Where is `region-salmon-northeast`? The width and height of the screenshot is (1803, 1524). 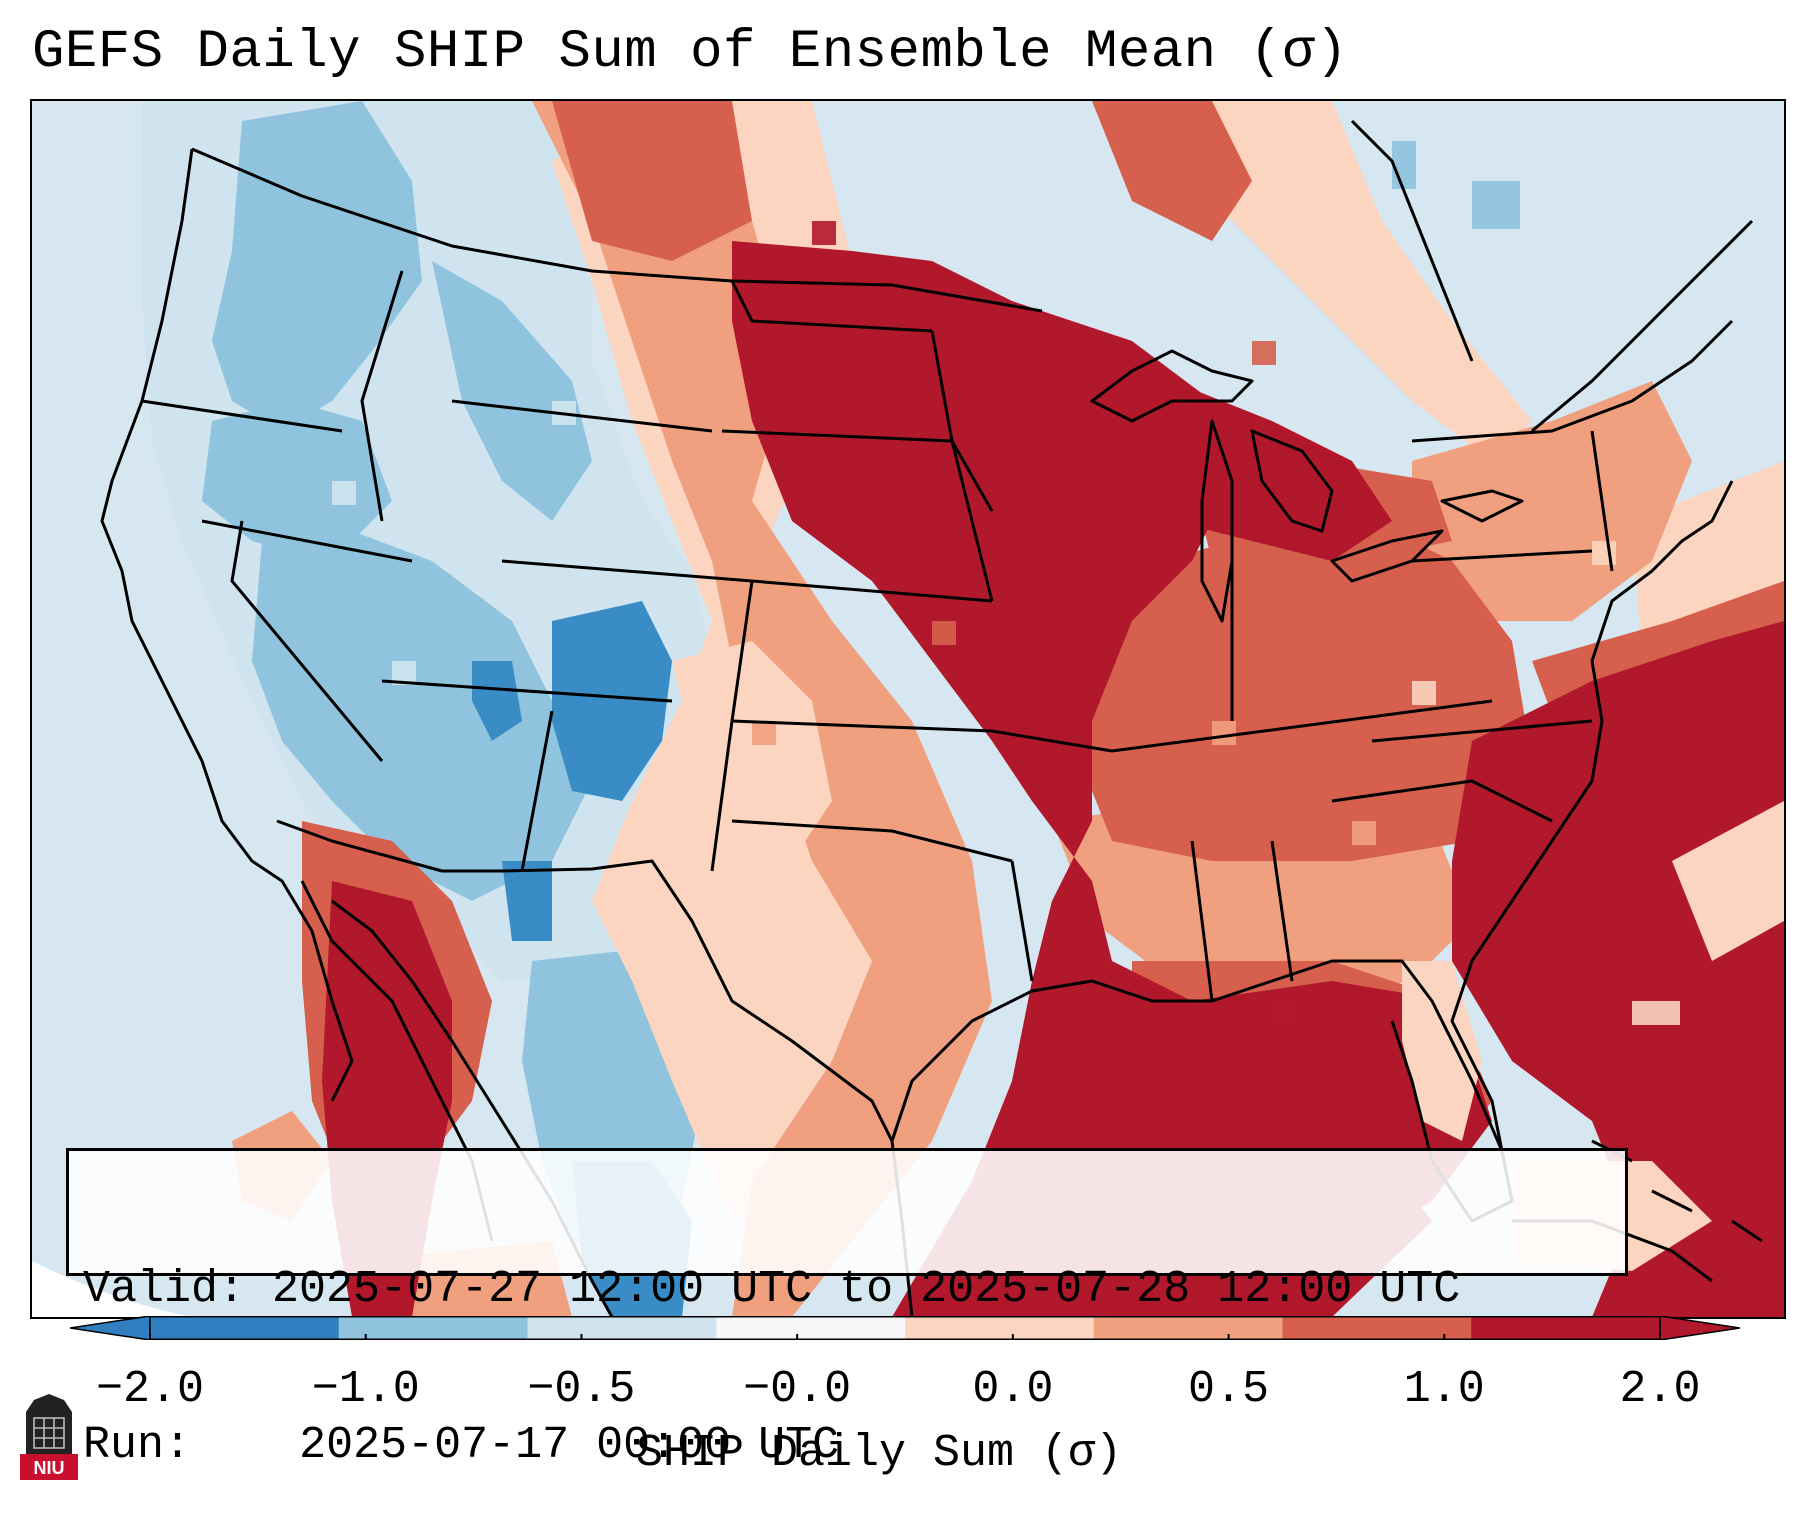
region-salmon-northeast is located at coordinates (1552, 501).